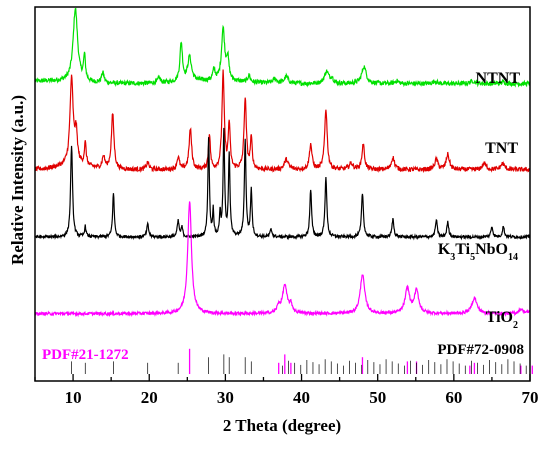 The height and width of the screenshot is (450, 550). What do you see at coordinates (149, 397) in the screenshot?
I see `x-tick-label-20: 20` at bounding box center [149, 397].